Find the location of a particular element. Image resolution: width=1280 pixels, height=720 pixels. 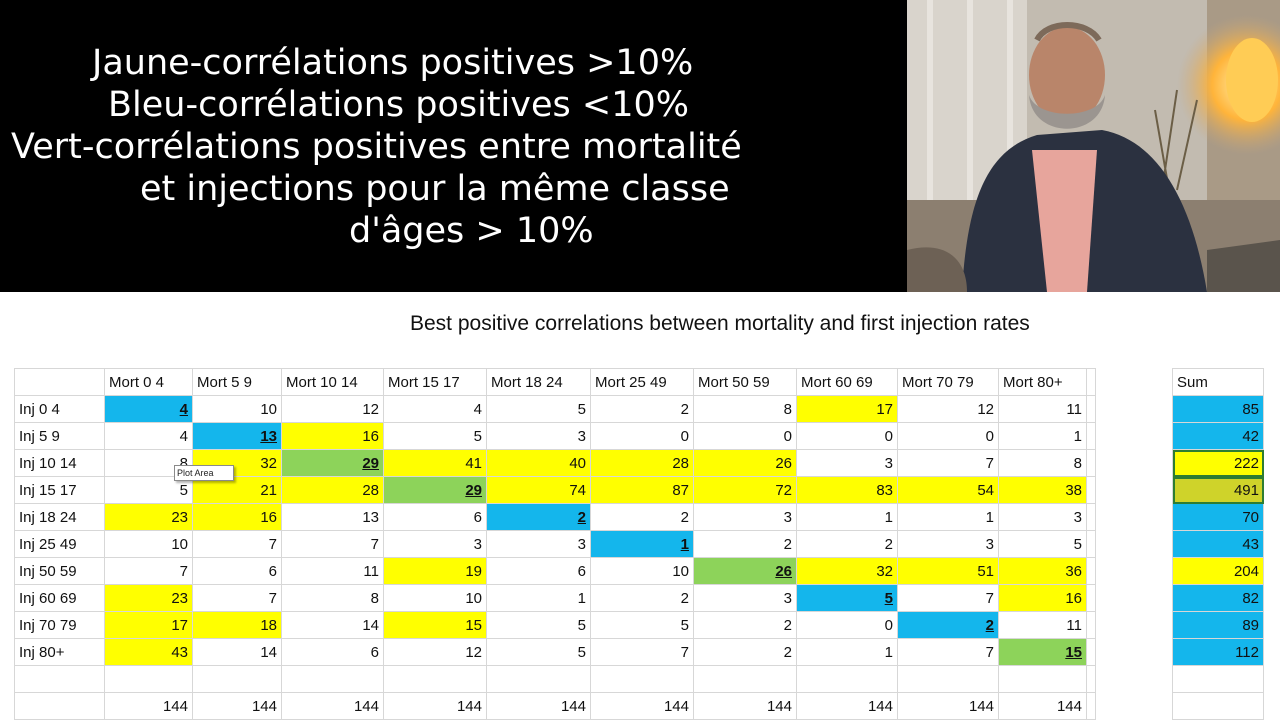

data-cell: 15 is located at coordinates (1042, 652).